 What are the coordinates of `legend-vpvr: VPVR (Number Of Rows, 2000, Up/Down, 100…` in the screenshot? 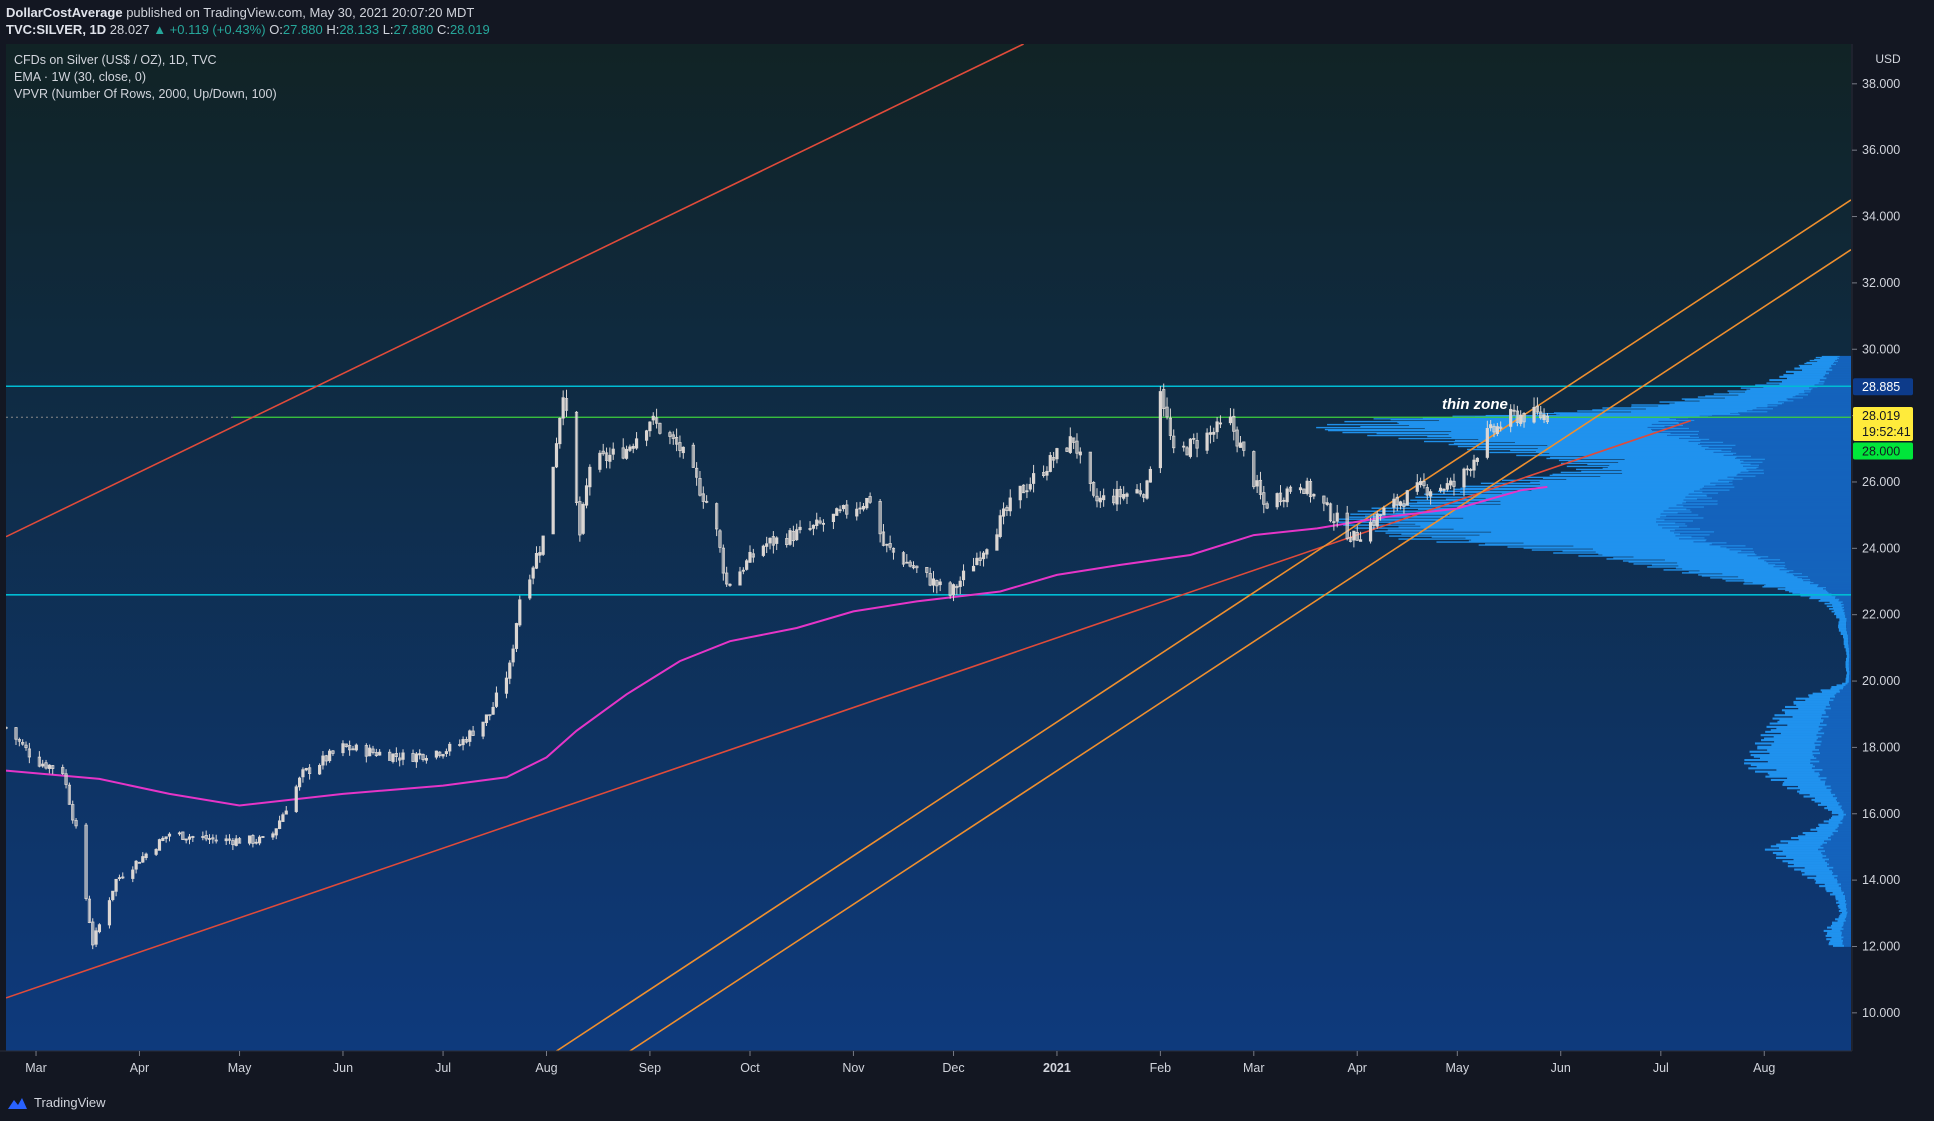 It's located at (145, 94).